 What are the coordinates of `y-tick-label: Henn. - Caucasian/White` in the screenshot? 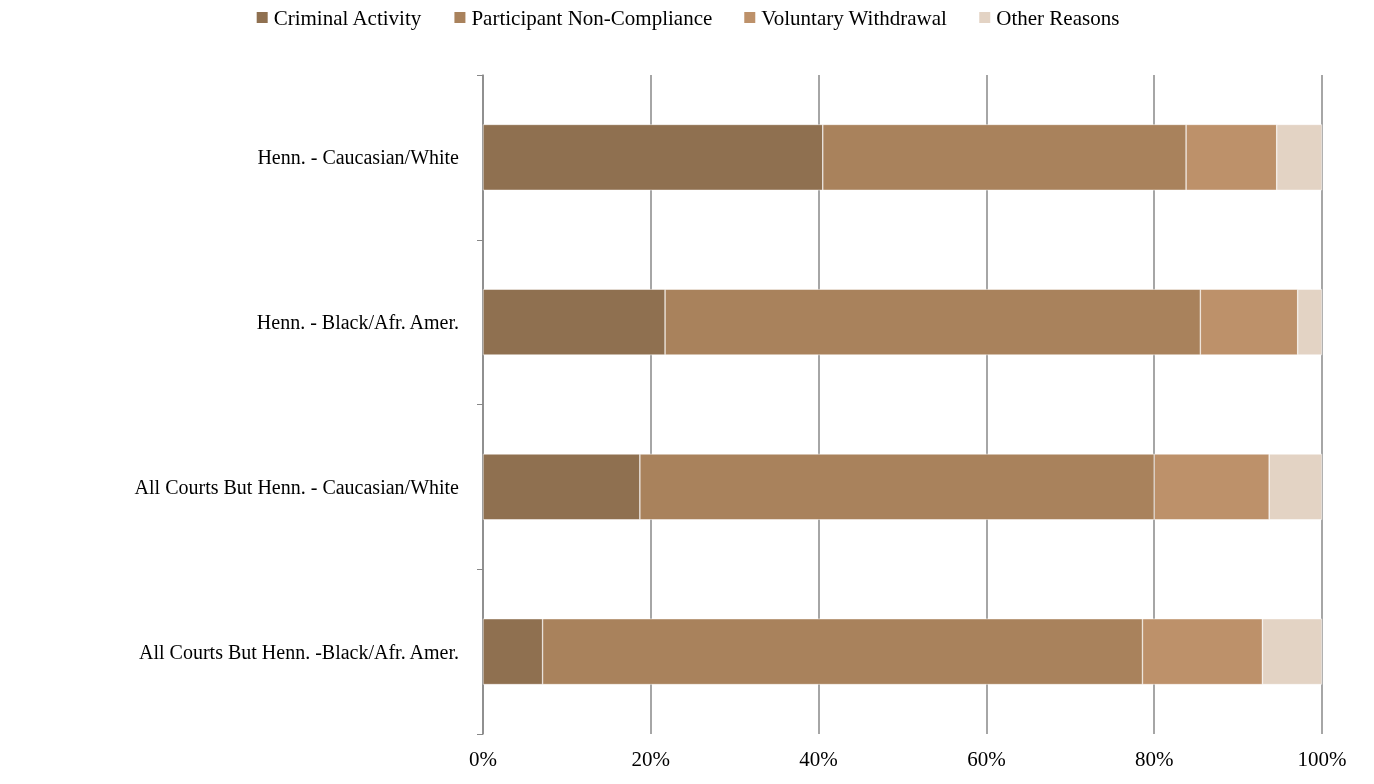 It's located at (358, 157).